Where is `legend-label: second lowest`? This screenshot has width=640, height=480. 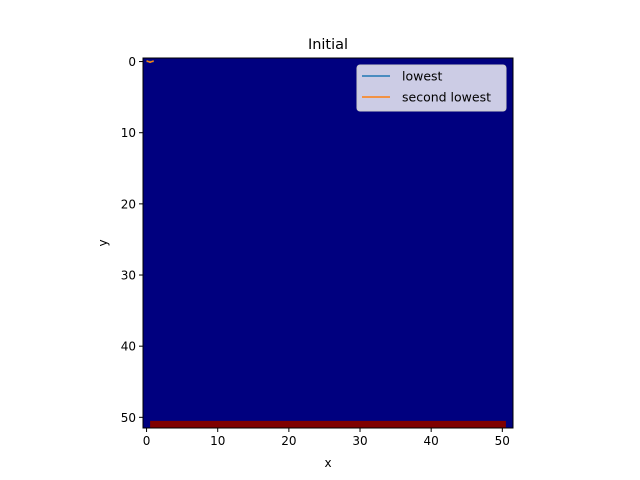
legend-label: second lowest is located at coordinates (446, 97).